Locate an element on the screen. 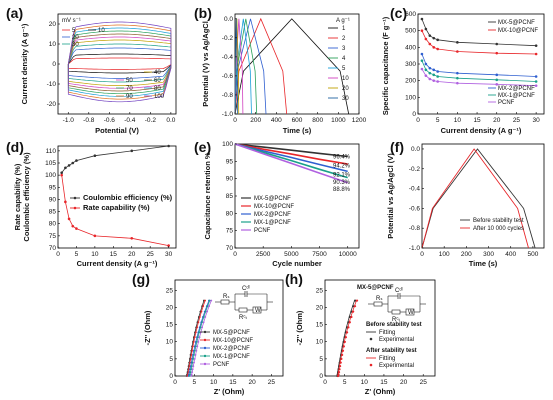 The width and height of the screenshot is (553, 400). legend-label: 60 is located at coordinates (157, 81).